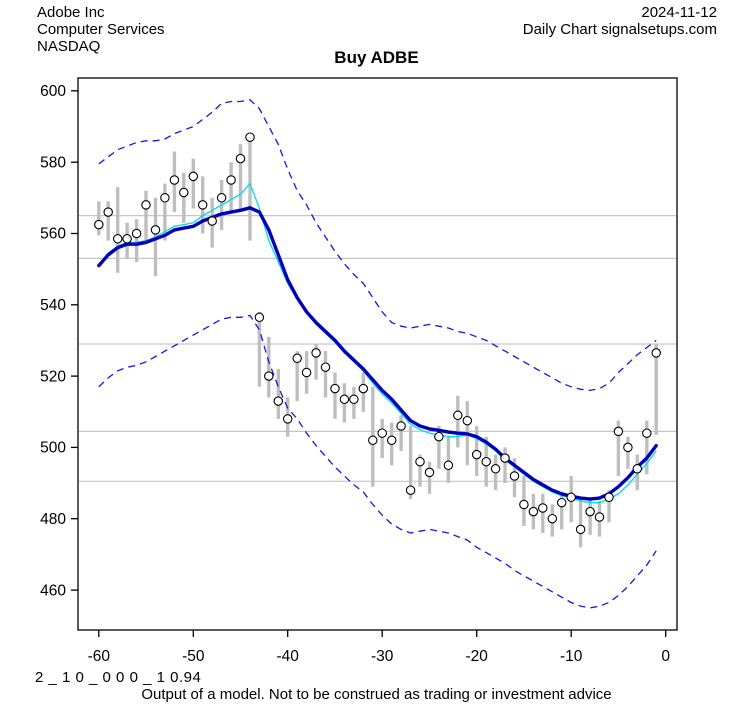  I want to click on sector-name: Computer Services, so click(101, 29).